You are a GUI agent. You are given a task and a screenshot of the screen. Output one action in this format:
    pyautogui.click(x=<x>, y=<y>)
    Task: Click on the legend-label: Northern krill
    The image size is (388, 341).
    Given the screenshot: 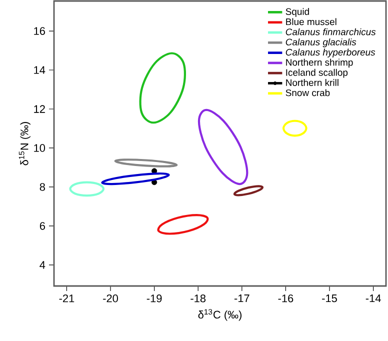 What is the action you would take?
    pyautogui.click(x=312, y=82)
    